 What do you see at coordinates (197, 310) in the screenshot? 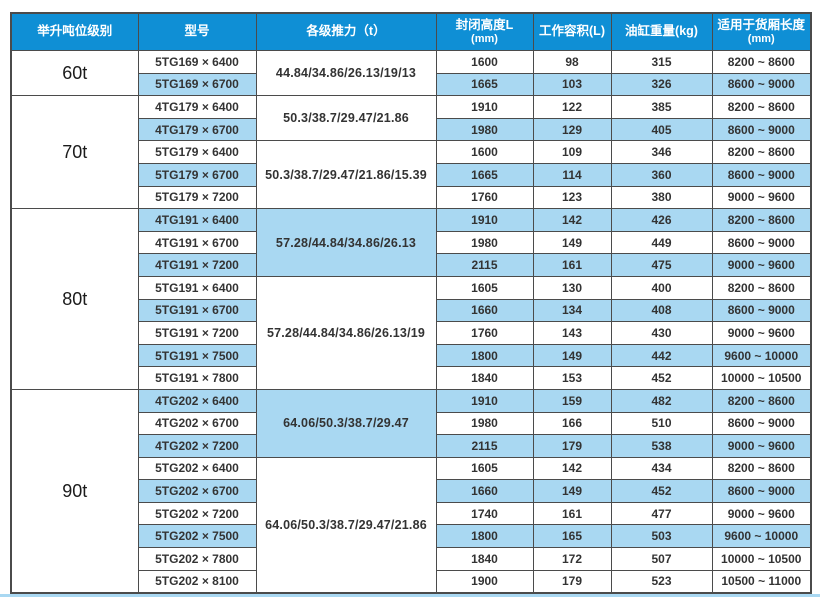
I see `model-cell: 5TG191 × 6700` at bounding box center [197, 310].